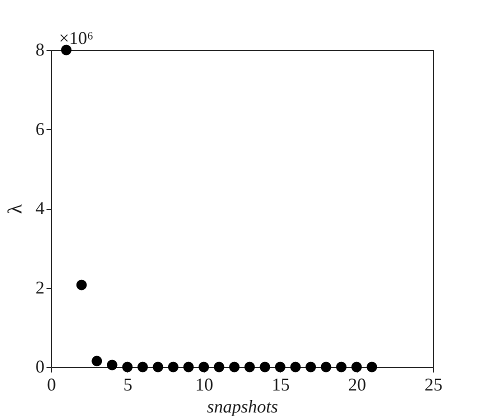 The width and height of the screenshot is (485, 416). Describe the element at coordinates (204, 384) in the screenshot. I see `x-tick-label: 10` at that location.